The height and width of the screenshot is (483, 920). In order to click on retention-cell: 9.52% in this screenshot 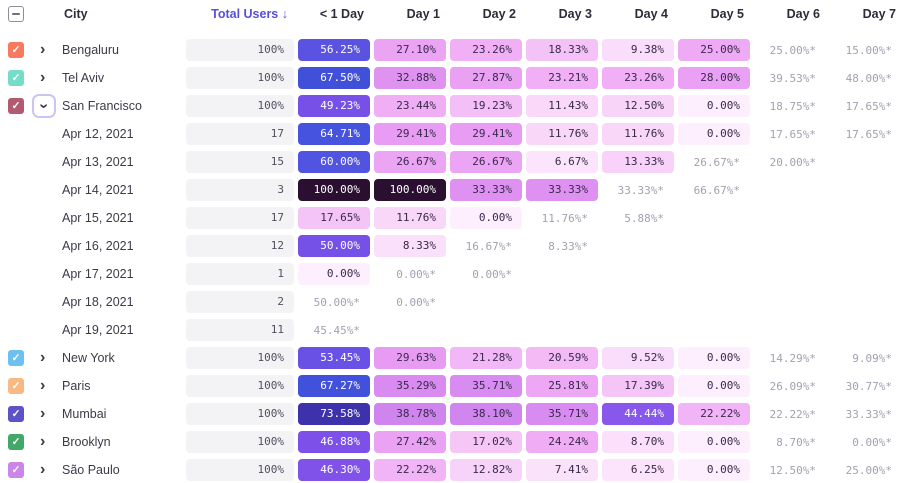, I will do `click(638, 358)`.